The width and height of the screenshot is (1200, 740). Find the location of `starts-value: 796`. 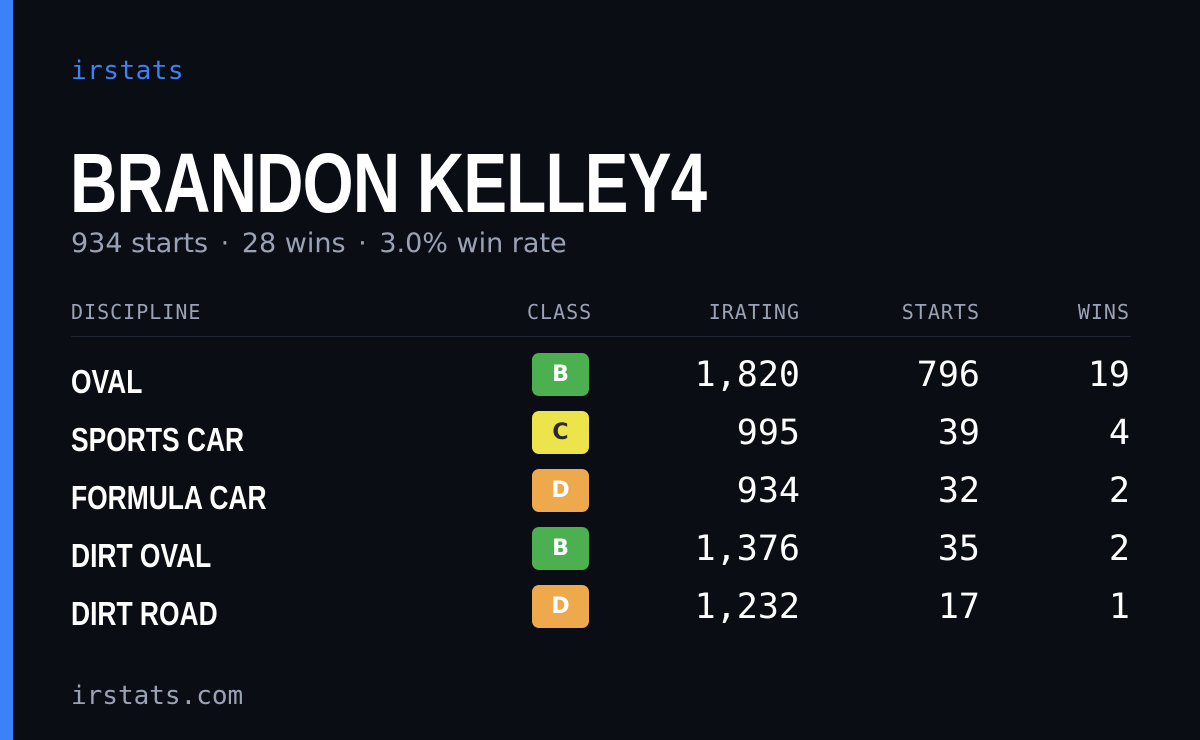

starts-value: 796 is located at coordinates (948, 375).